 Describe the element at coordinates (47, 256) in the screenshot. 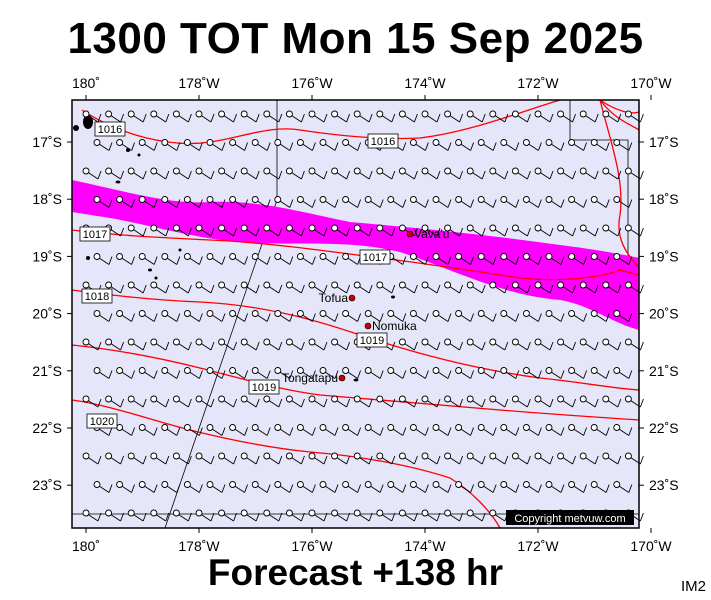

I see `lat-label-left: 19˚S` at that location.